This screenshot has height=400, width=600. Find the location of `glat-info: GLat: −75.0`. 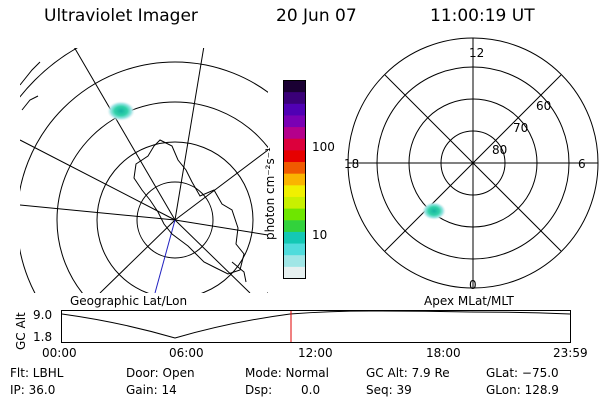

glat-info: GLat: −75.0 is located at coordinates (522, 373).